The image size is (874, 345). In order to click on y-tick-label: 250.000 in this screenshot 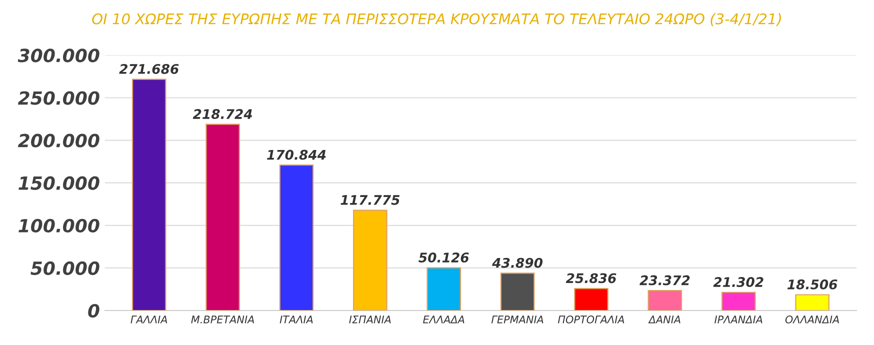, I will do `click(59, 98)`.